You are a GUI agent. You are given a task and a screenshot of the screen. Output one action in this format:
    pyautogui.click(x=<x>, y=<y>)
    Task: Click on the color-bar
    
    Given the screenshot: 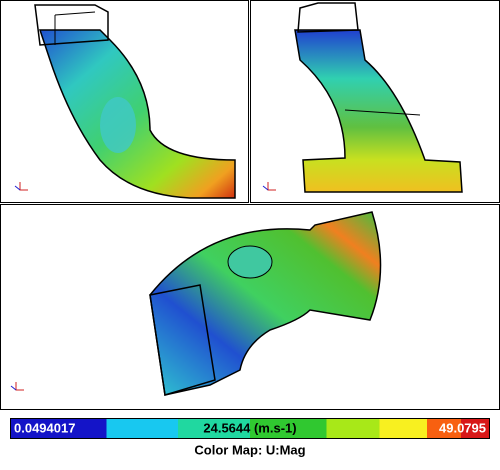 What is the action you would take?
    pyautogui.click(x=250, y=428)
    